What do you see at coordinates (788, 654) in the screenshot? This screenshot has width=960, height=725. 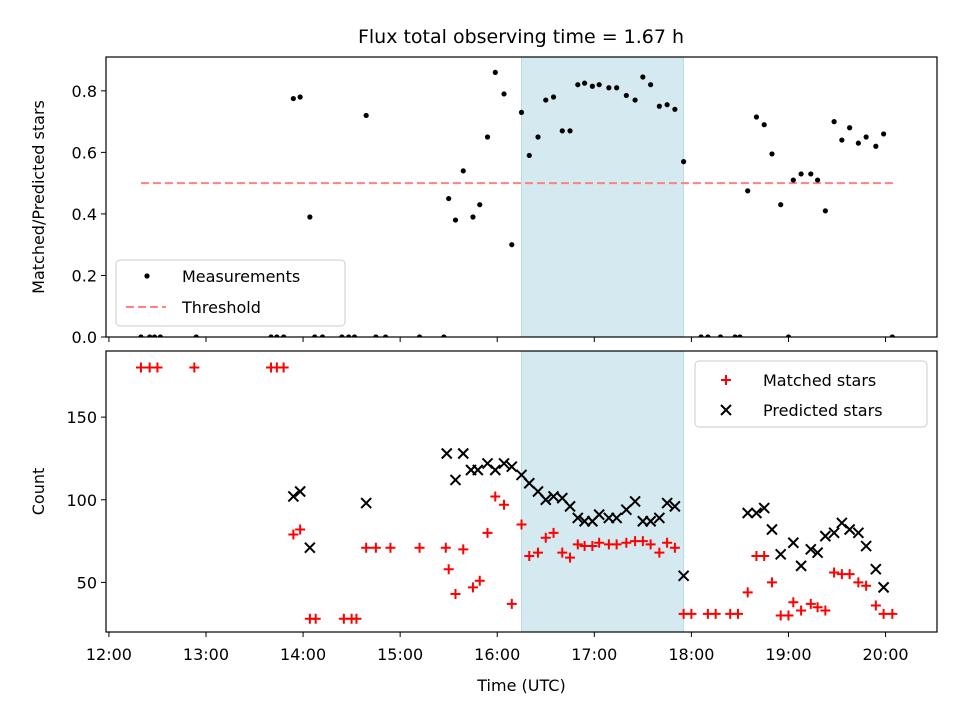 I see `bottom-xtick-label-7: 19:00` at bounding box center [788, 654].